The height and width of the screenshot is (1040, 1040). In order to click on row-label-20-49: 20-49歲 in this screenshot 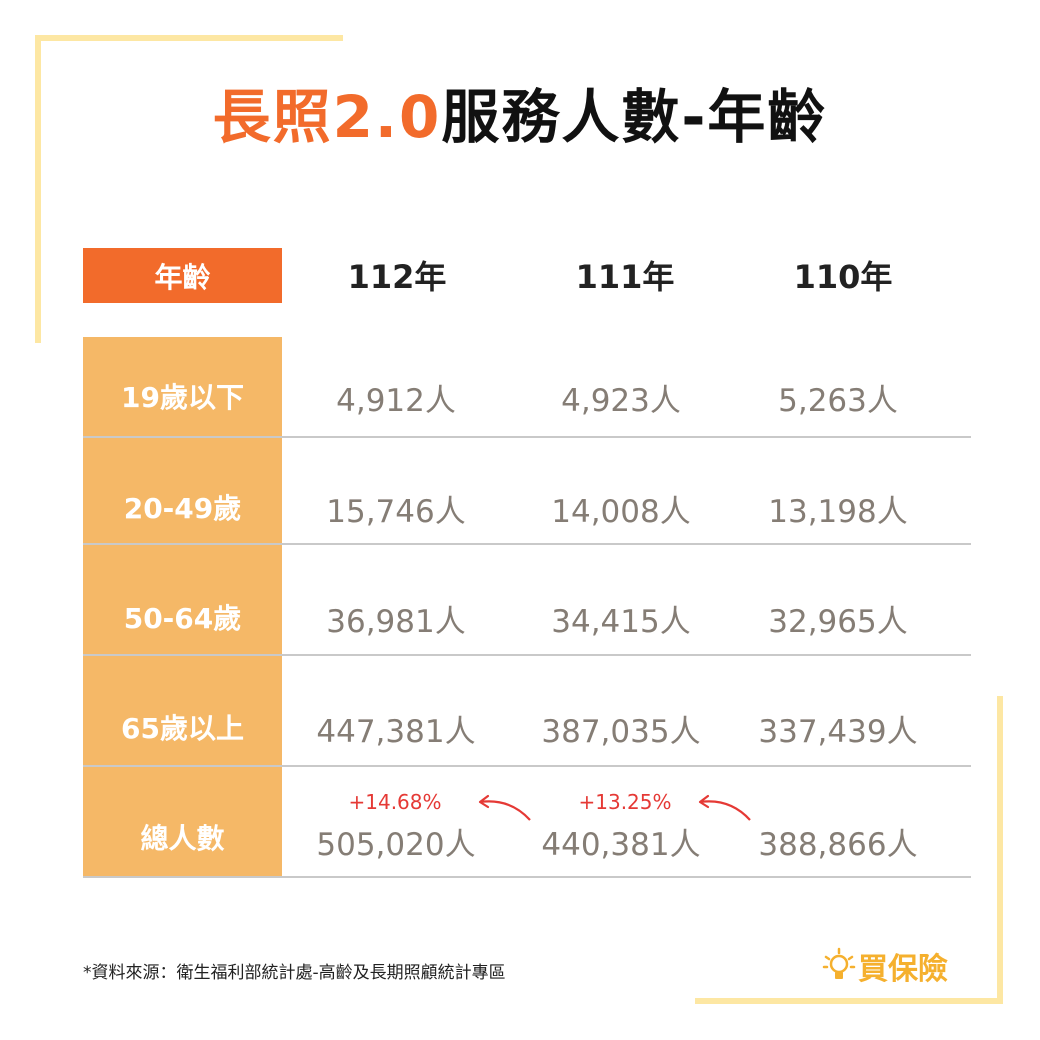, I will do `click(182, 508)`.